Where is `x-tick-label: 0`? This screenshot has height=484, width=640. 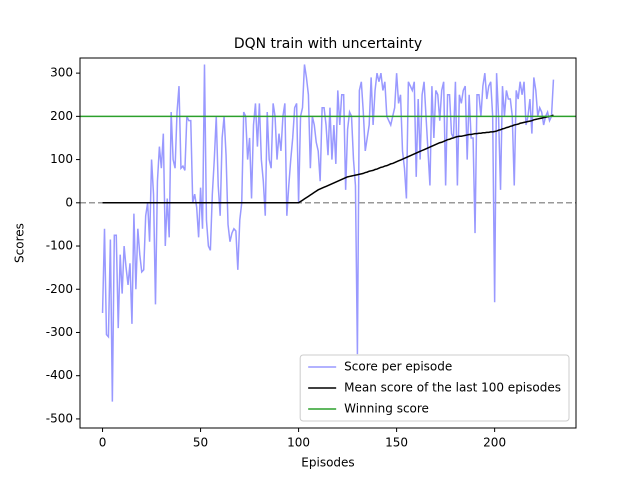
x-tick-label: 0 is located at coordinates (103, 443).